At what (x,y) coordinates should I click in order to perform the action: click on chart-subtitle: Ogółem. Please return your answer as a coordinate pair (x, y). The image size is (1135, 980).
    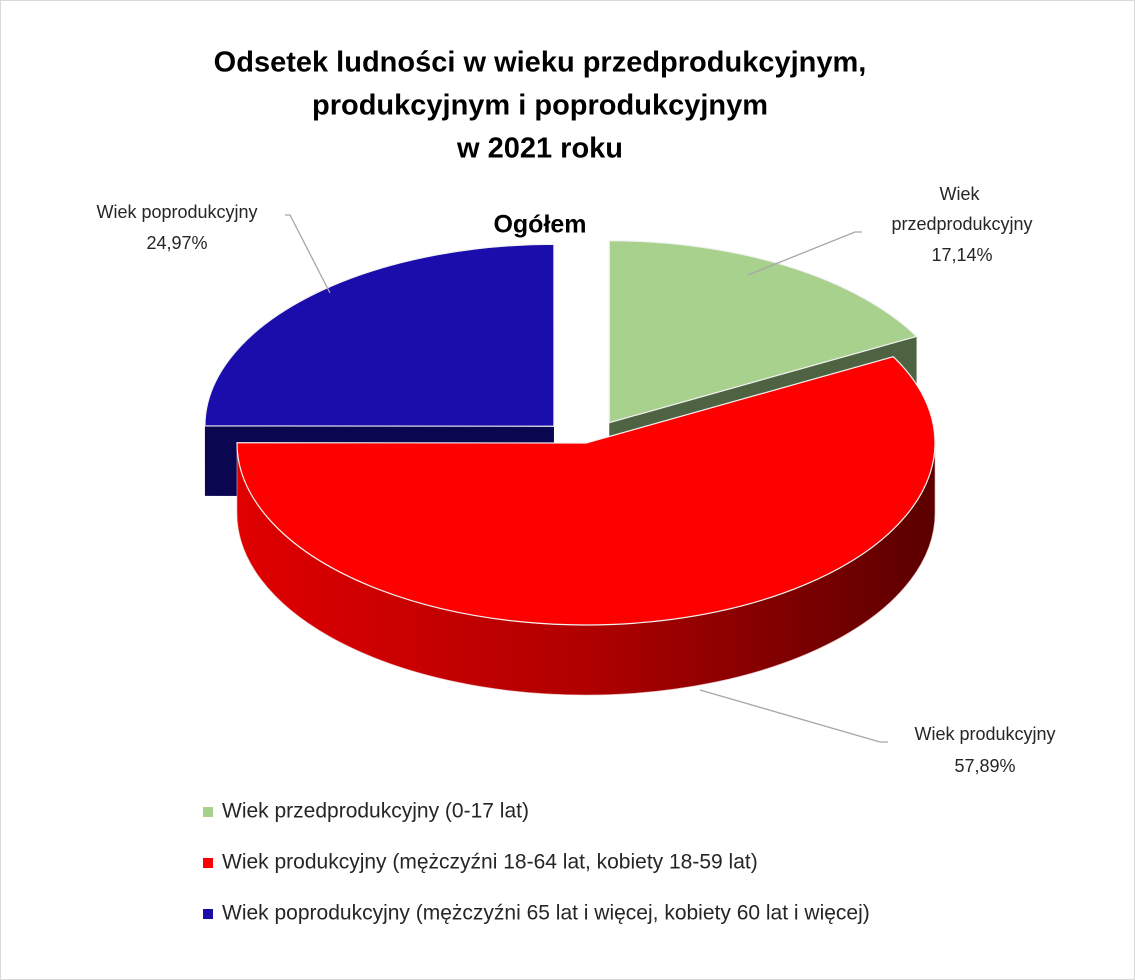
    Looking at the image, I should click on (539, 225).